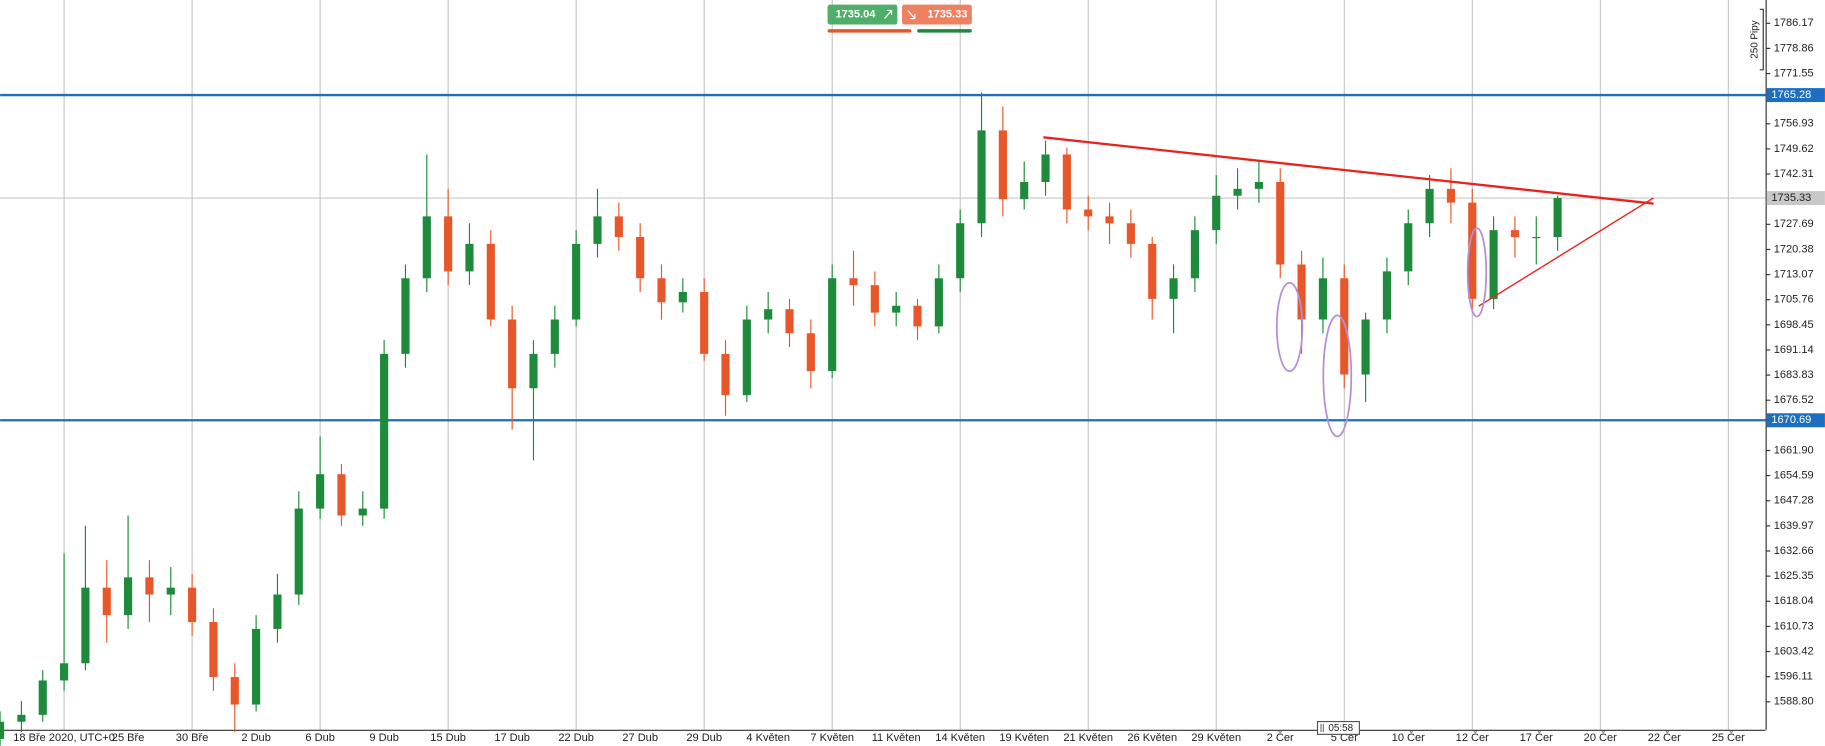 This screenshot has height=746, width=1825. What do you see at coordinates (1794, 551) in the screenshot?
I see `y-tick-label: 1632.66` at bounding box center [1794, 551].